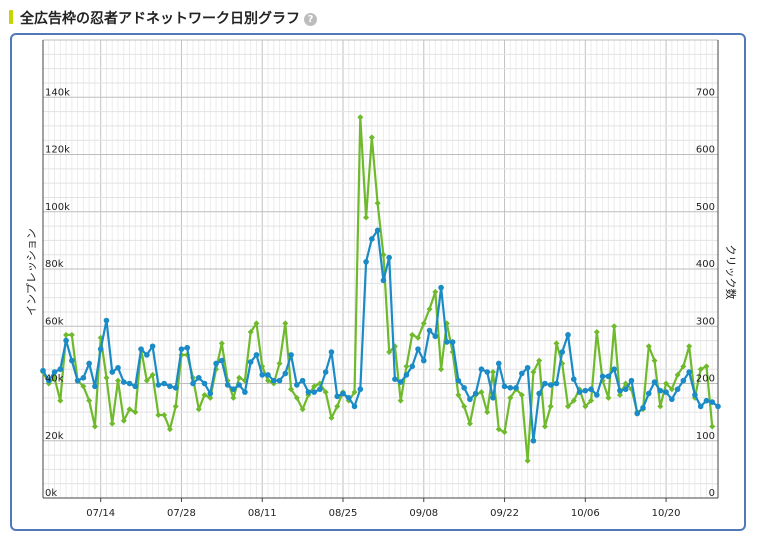 This screenshot has width=760, height=540. Describe the element at coordinates (310, 19) in the screenshot. I see `help-icon: ?` at that location.